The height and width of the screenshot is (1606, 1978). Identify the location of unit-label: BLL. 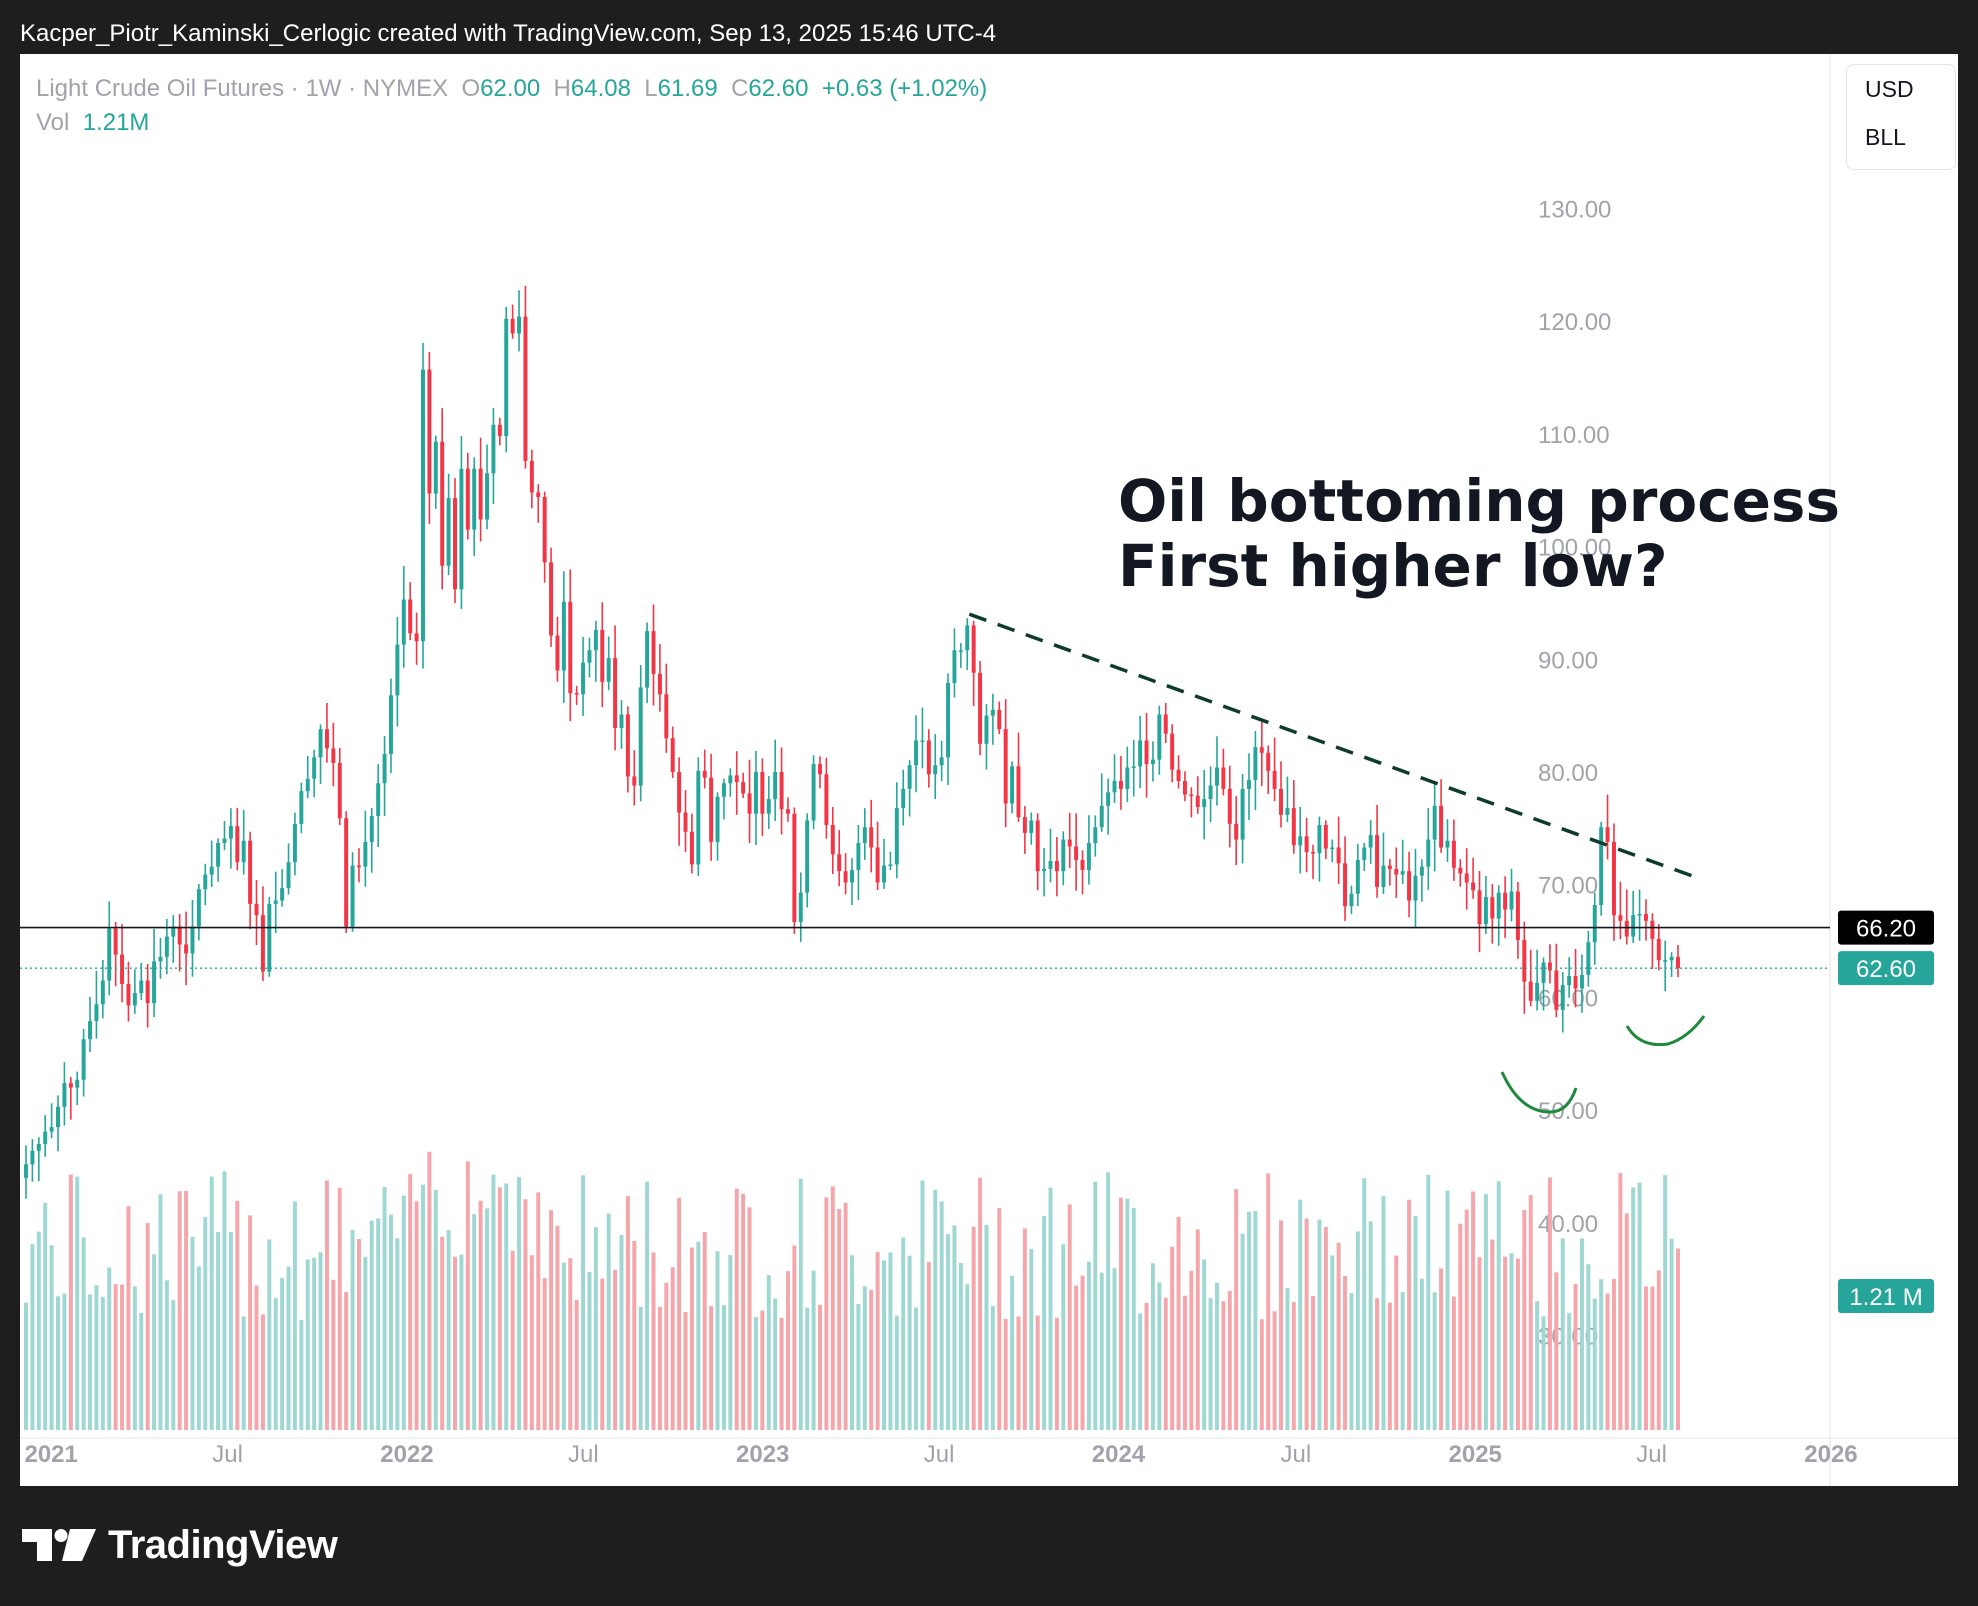
(1885, 137).